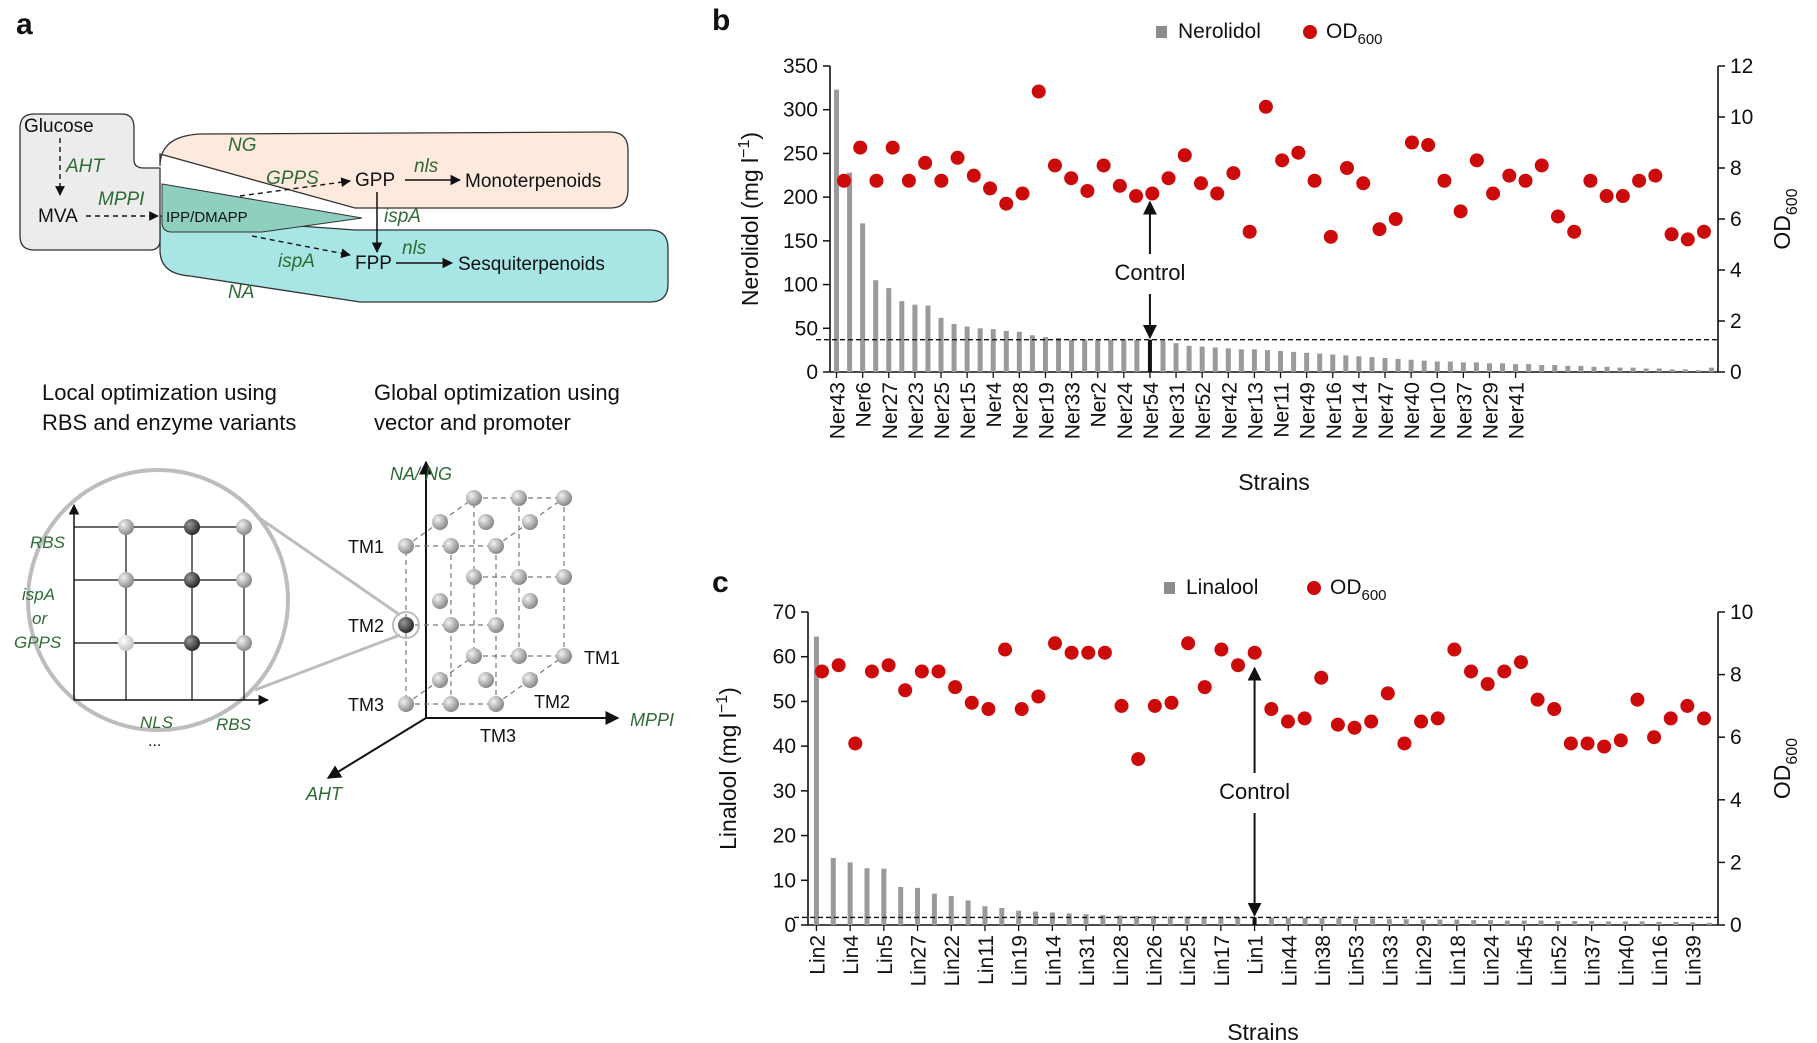 The width and height of the screenshot is (1817, 1043). What do you see at coordinates (1736, 372) in the screenshot?
I see `y2-tick-label: 0` at bounding box center [1736, 372].